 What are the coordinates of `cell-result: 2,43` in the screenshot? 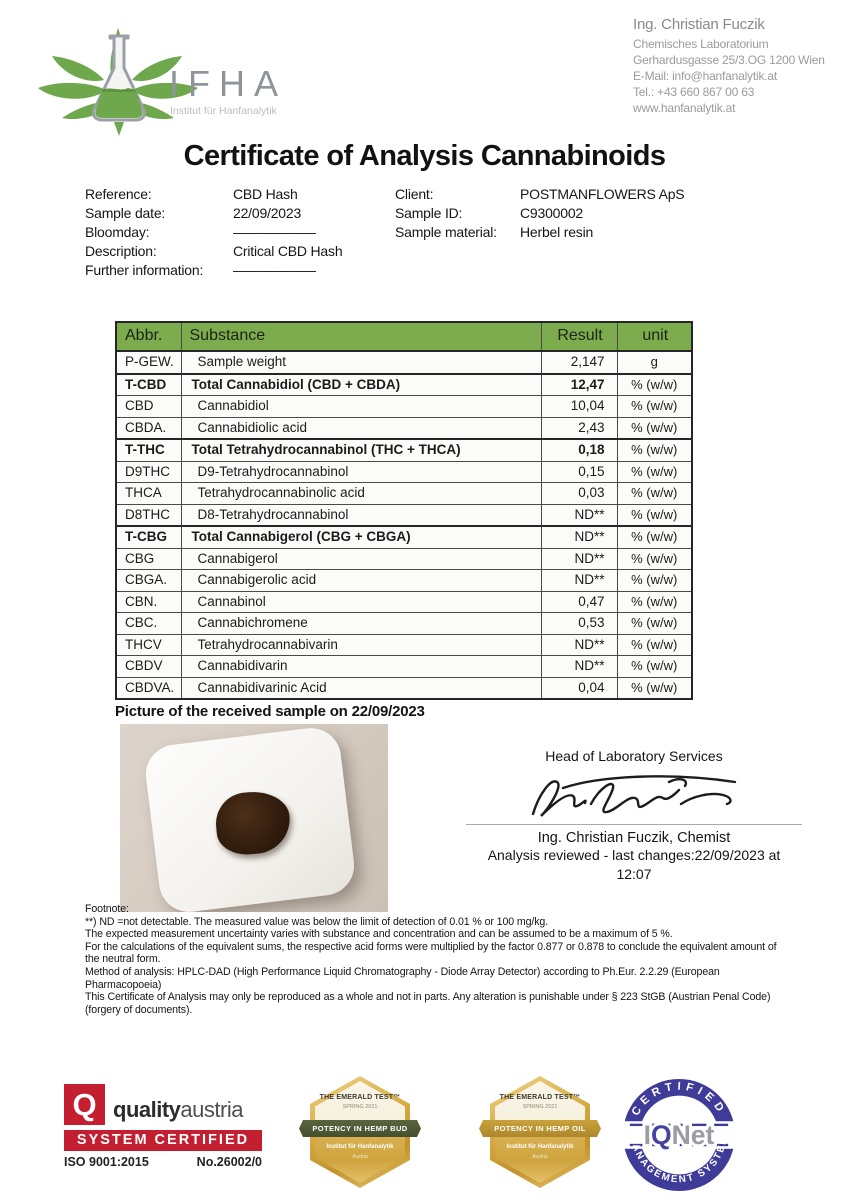 It's located at (579, 428).